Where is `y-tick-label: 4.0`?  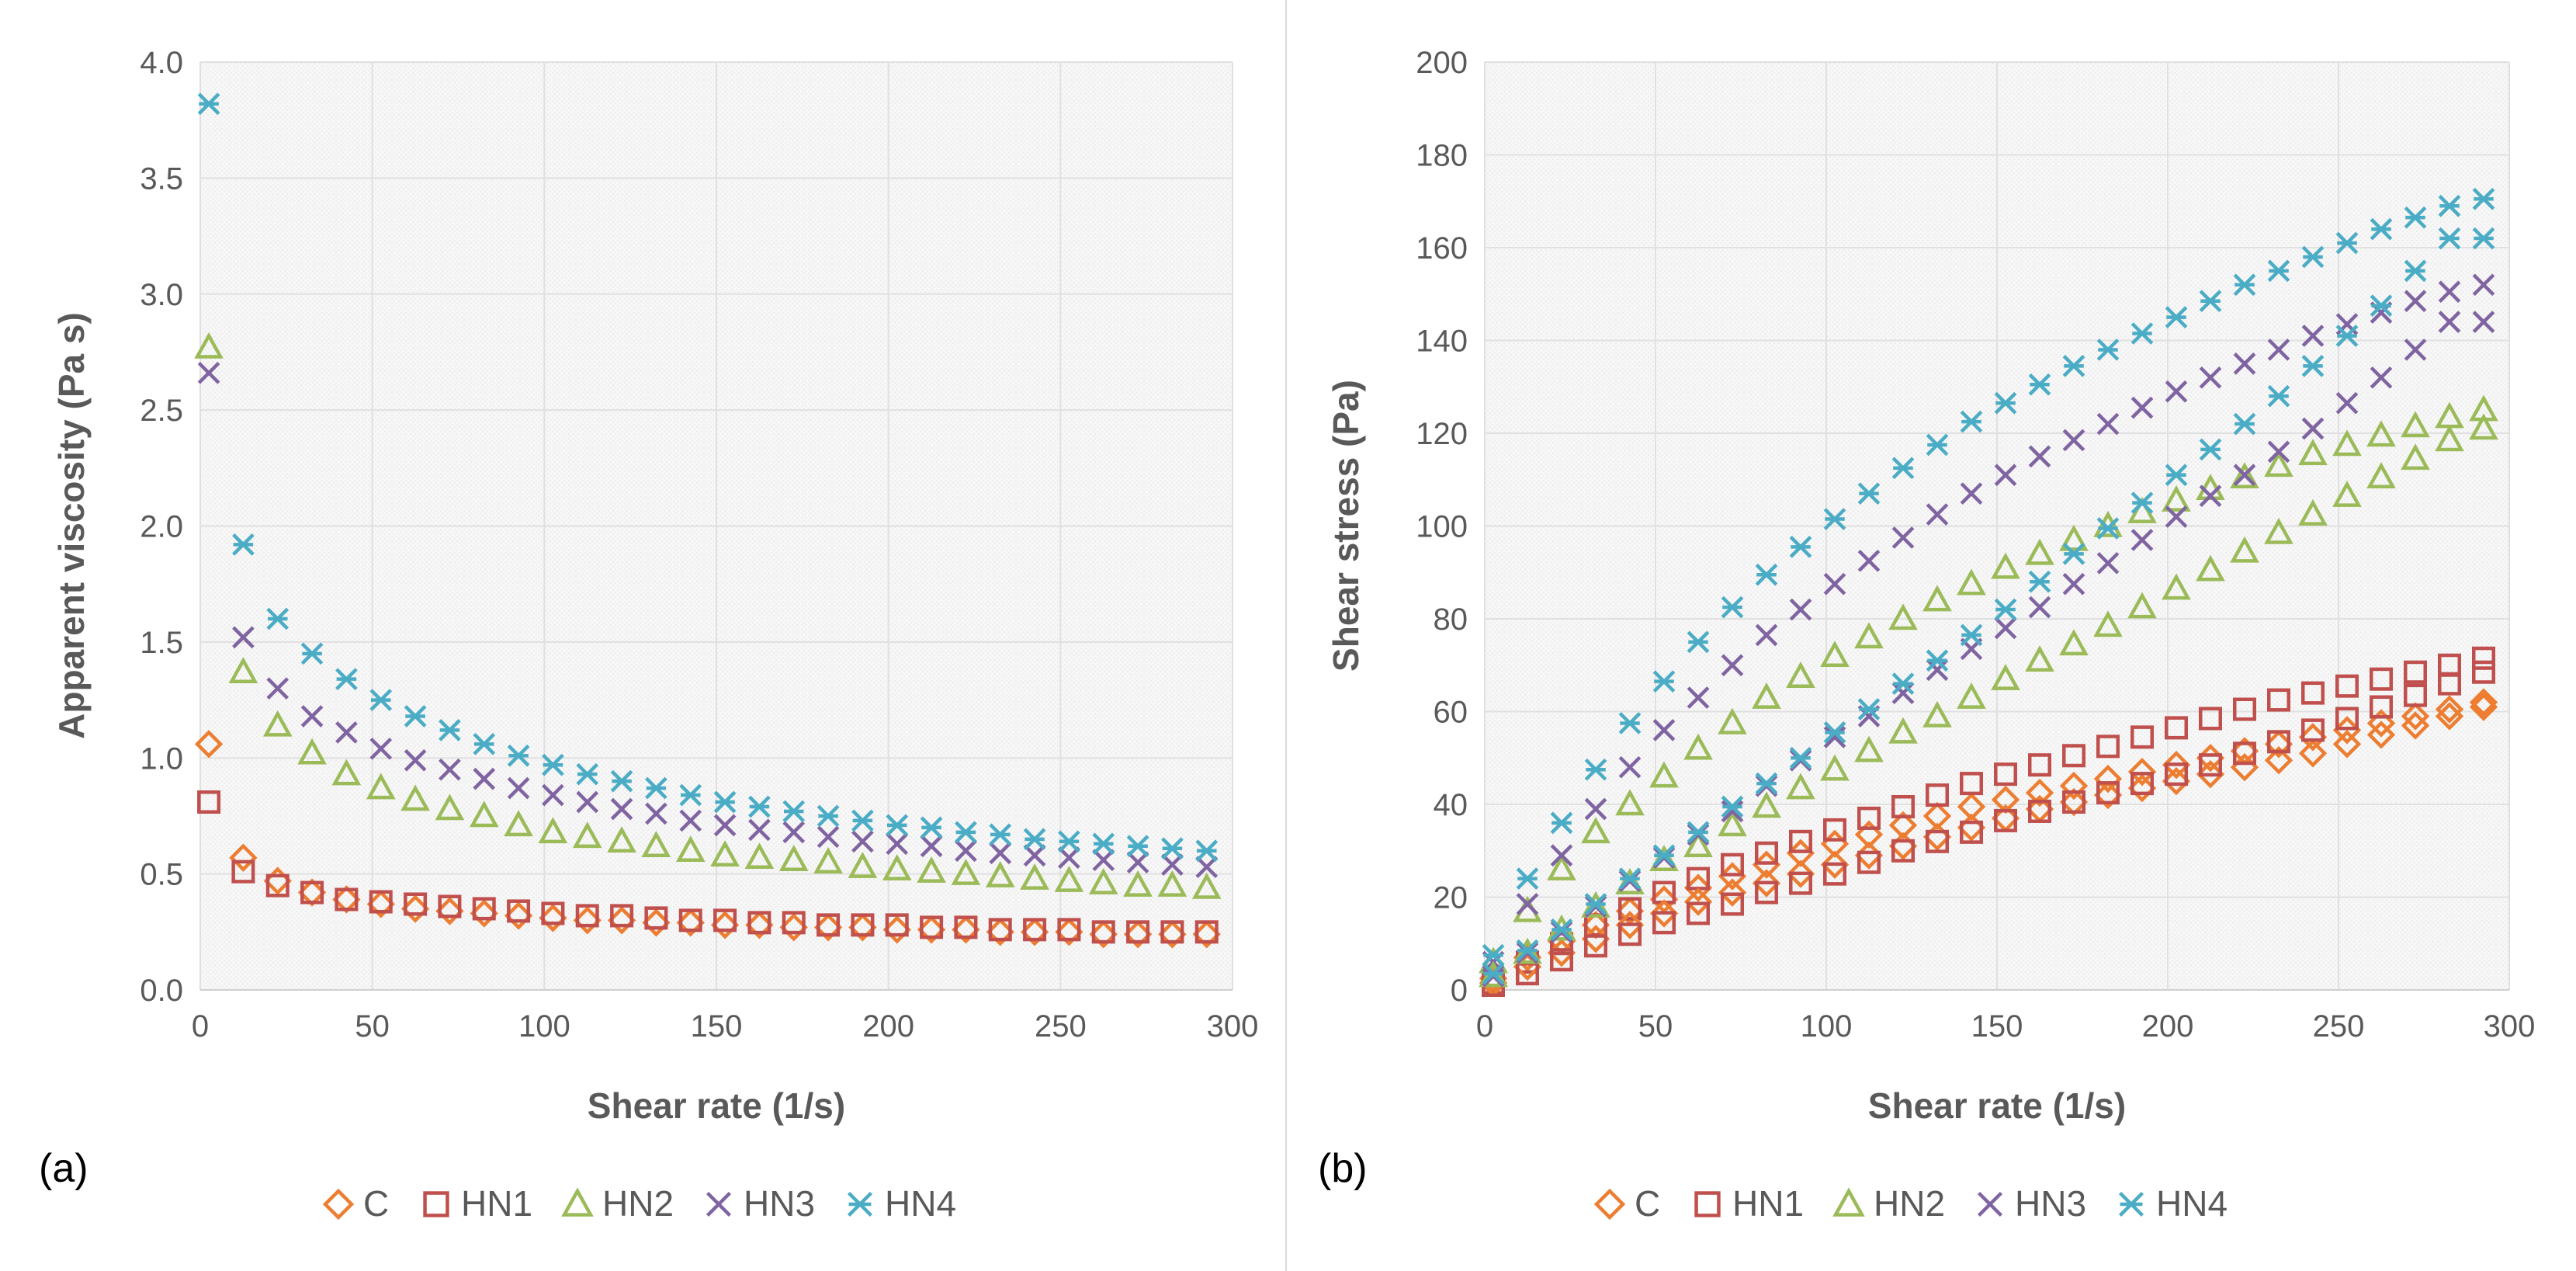
y-tick-label: 4.0 is located at coordinates (161, 63).